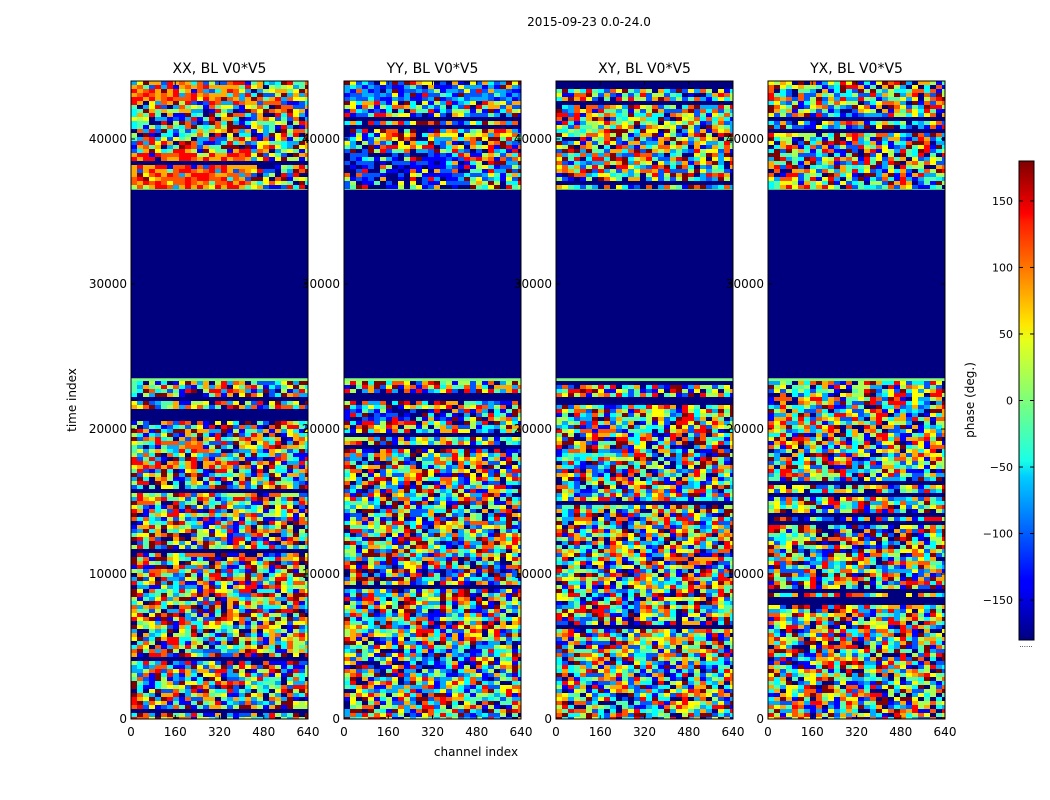 The width and height of the screenshot is (1050, 800). What do you see at coordinates (108, 284) in the screenshot?
I see `y-tick-label: 30000` at bounding box center [108, 284].